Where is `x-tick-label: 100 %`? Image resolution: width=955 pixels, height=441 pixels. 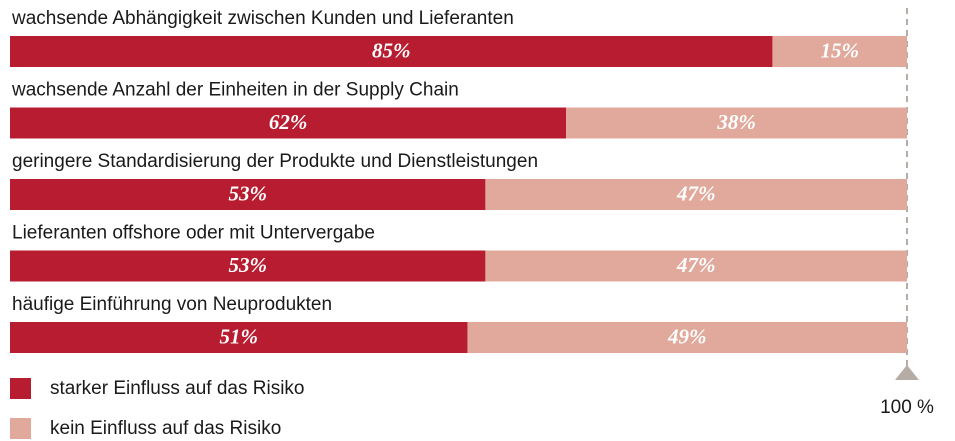 x-tick-label: 100 % is located at coordinates (907, 407).